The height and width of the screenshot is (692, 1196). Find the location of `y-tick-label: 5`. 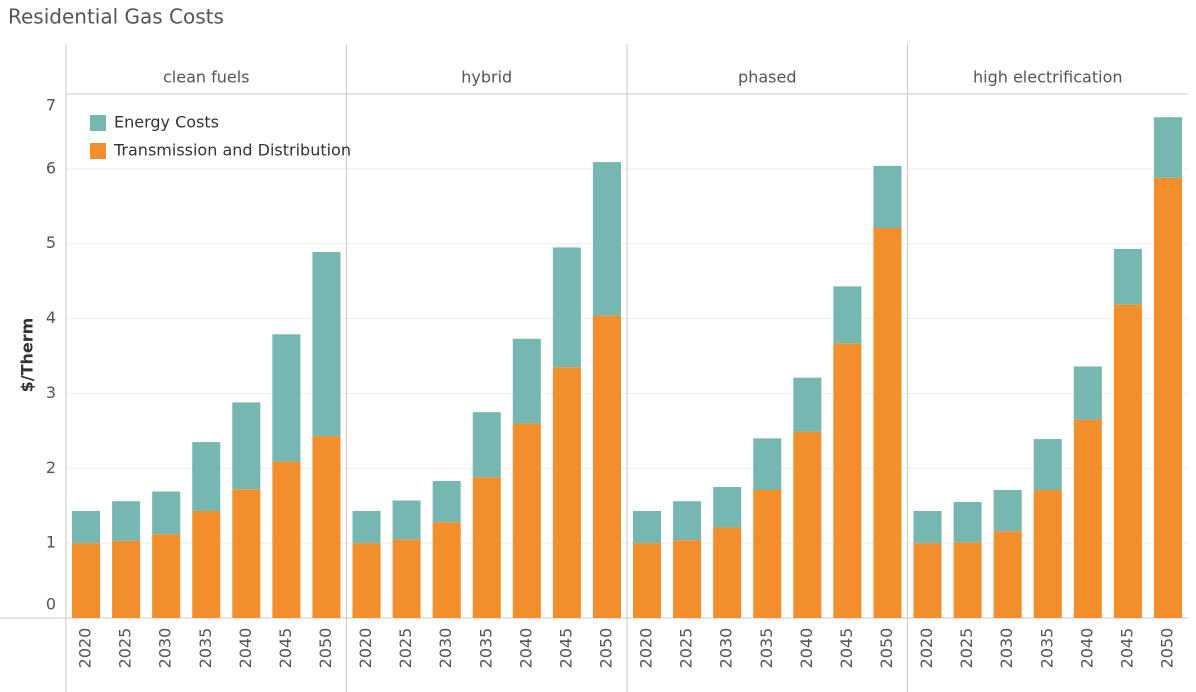

y-tick-label: 5 is located at coordinates (51, 242).